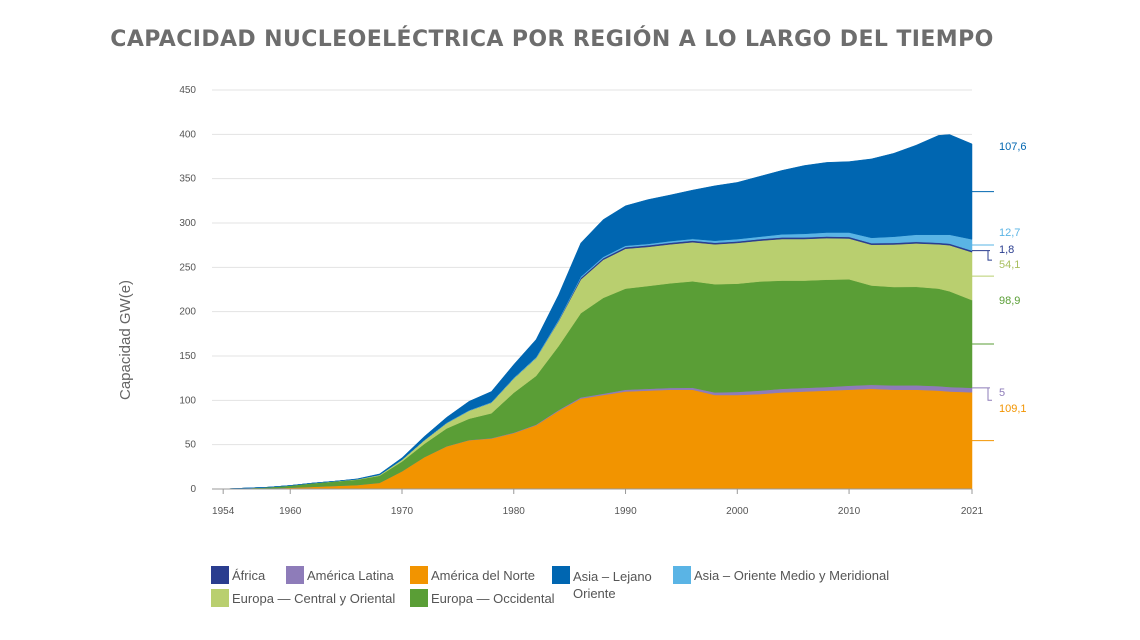  Describe the element at coordinates (187, 400) in the screenshot. I see `y-tick-label: 100` at that location.